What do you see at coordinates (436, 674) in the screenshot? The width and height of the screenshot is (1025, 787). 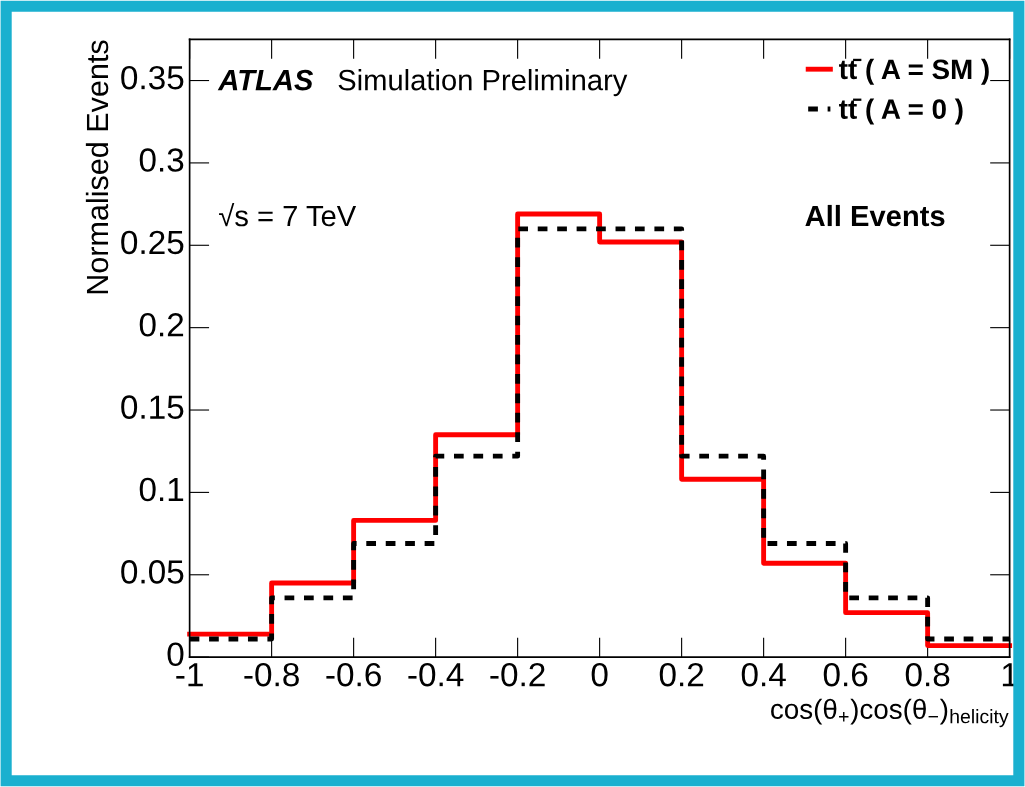 I see `x-tick-label: -0.4` at bounding box center [436, 674].